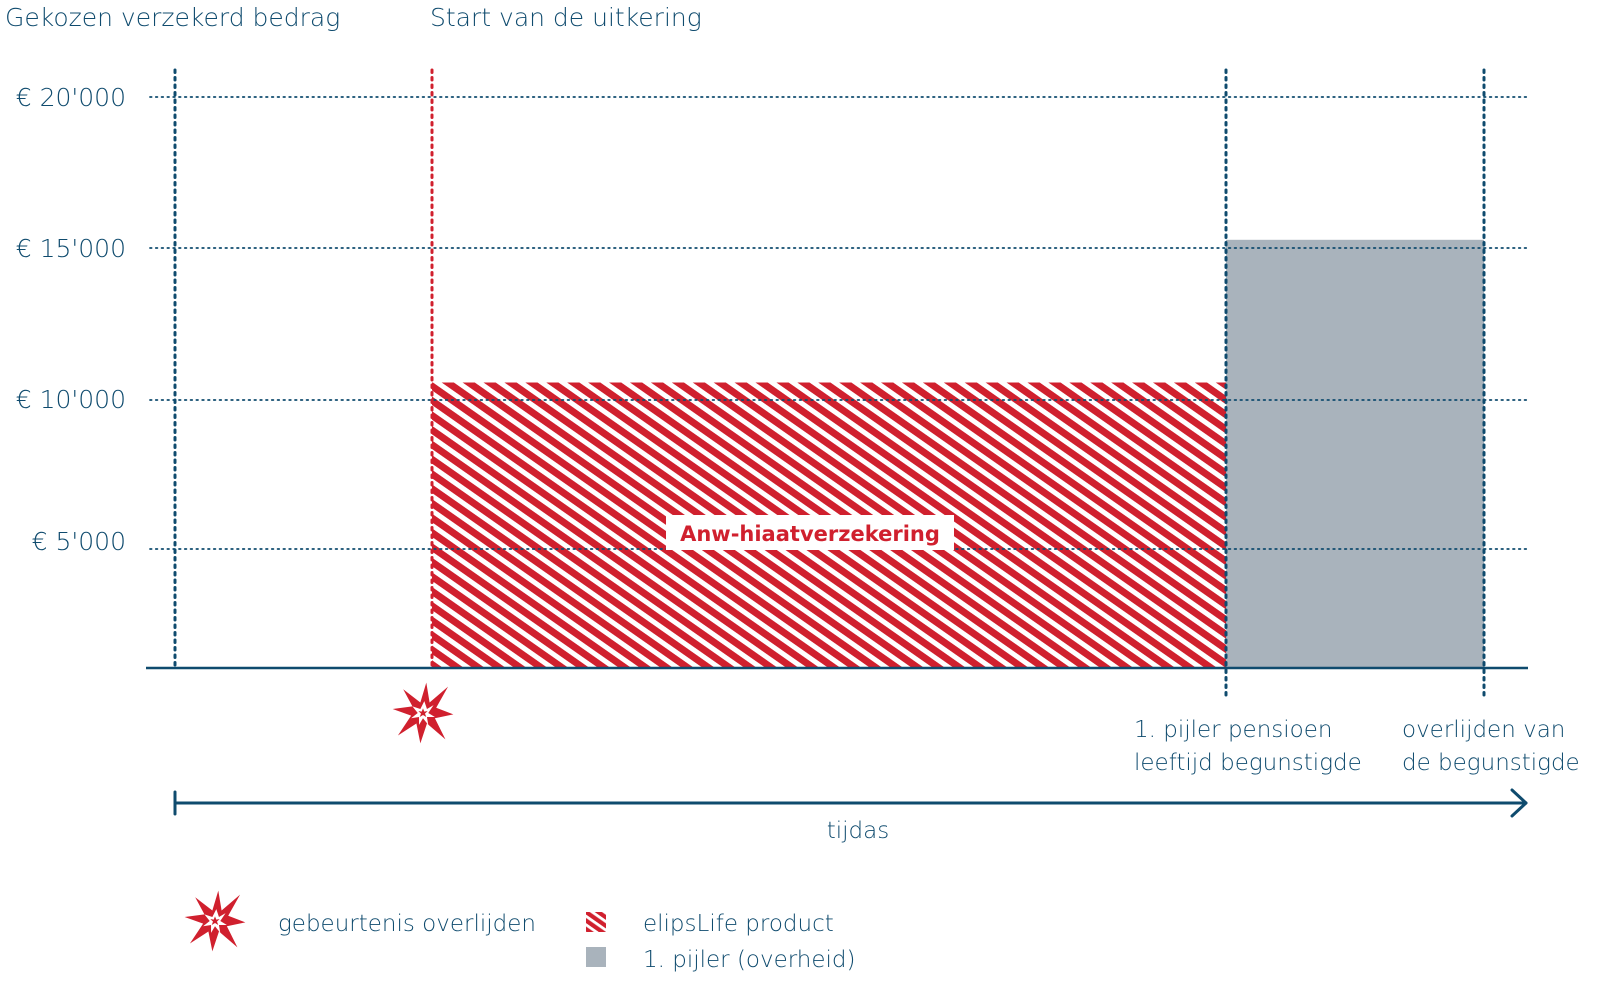 Image resolution: width=1599 pixels, height=992 pixels. I want to click on starburst-icon, so click(423, 713).